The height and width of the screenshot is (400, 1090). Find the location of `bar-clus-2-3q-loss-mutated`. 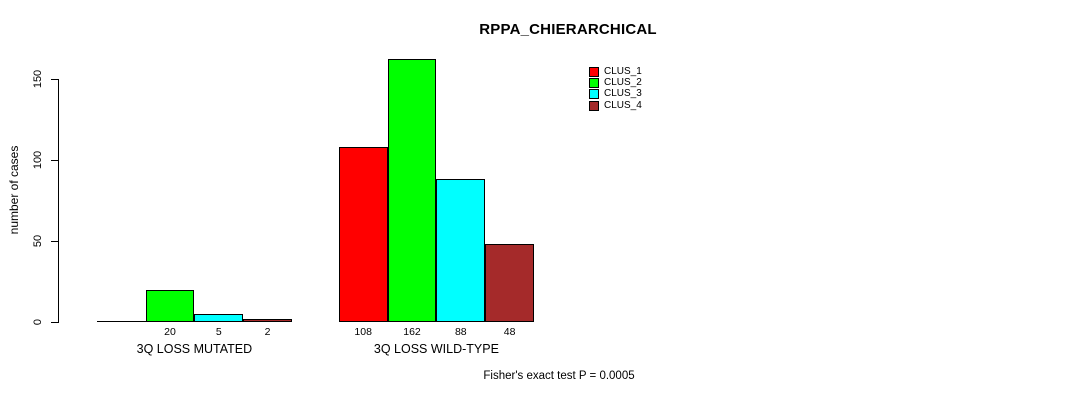

bar-clus-2-3q-loss-mutated is located at coordinates (170, 306).